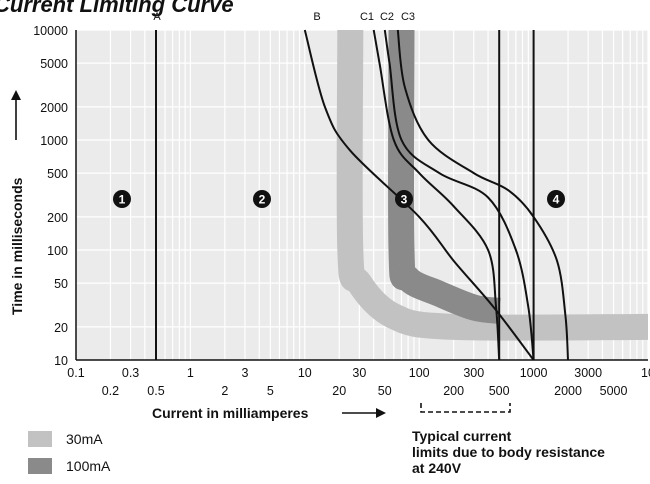 This screenshot has width=650, height=484. What do you see at coordinates (61, 284) in the screenshot?
I see `y-tick-label: 50` at bounding box center [61, 284].